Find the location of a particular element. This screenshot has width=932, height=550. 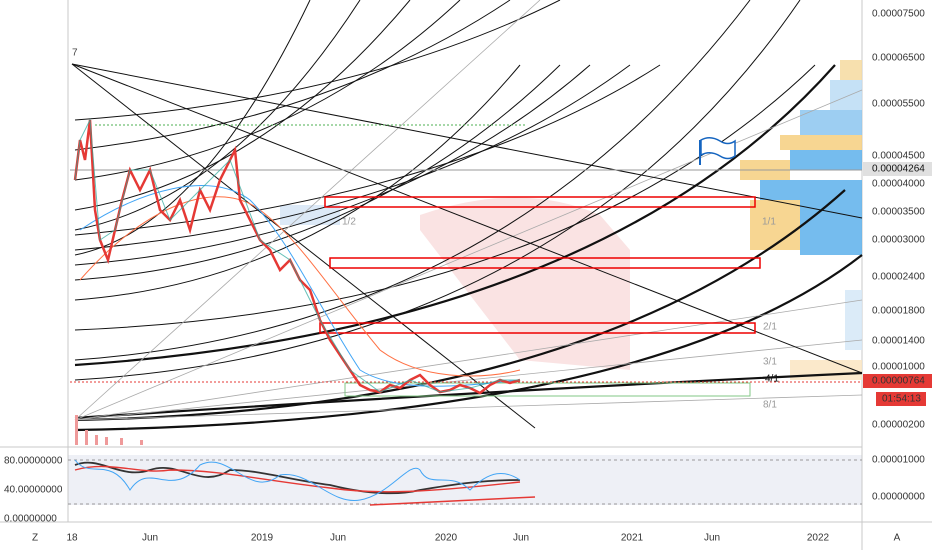

price-label: 0.00001400 is located at coordinates (898, 341).